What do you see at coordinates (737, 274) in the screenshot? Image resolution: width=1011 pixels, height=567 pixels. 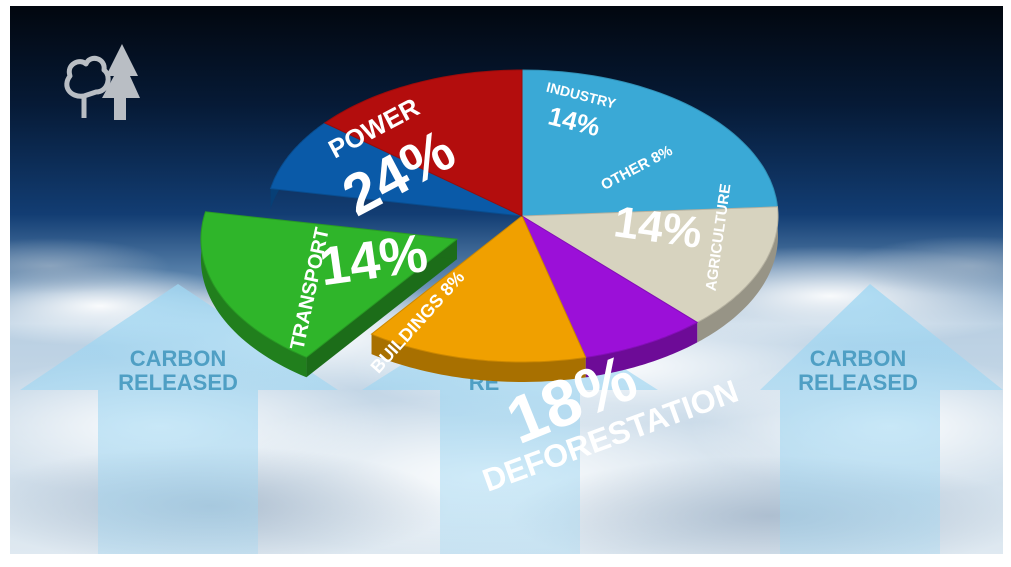 I see `pie-wall-industry` at bounding box center [737, 274].